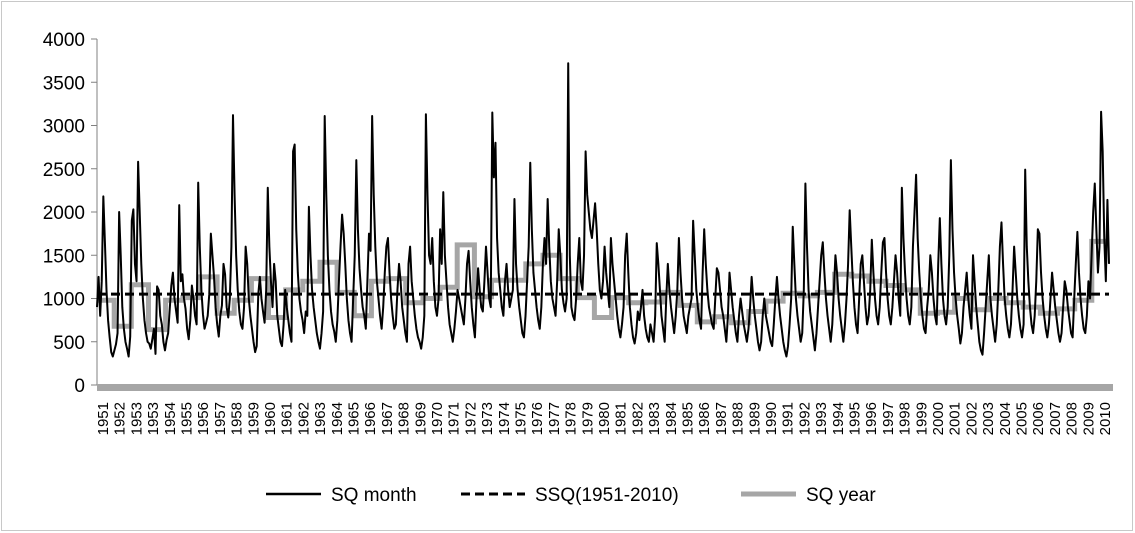 This screenshot has width=1135, height=533. Describe the element at coordinates (688, 418) in the screenshot. I see `x-tick-label: 1985` at that location.